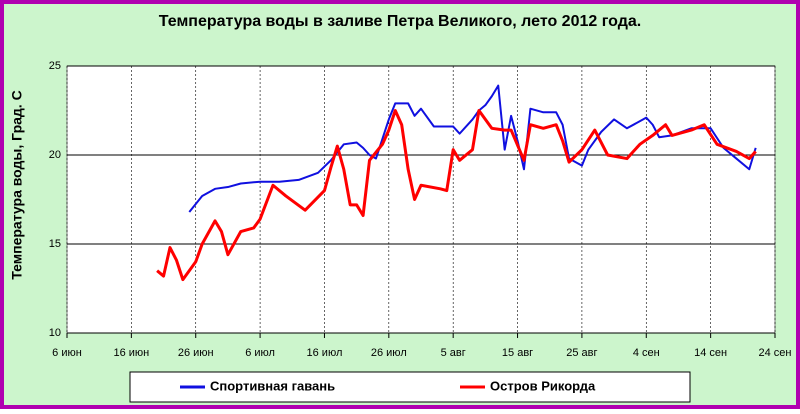  What do you see at coordinates (260, 353) in the screenshot?
I see `x-tick-label: 6 июл` at bounding box center [260, 353].